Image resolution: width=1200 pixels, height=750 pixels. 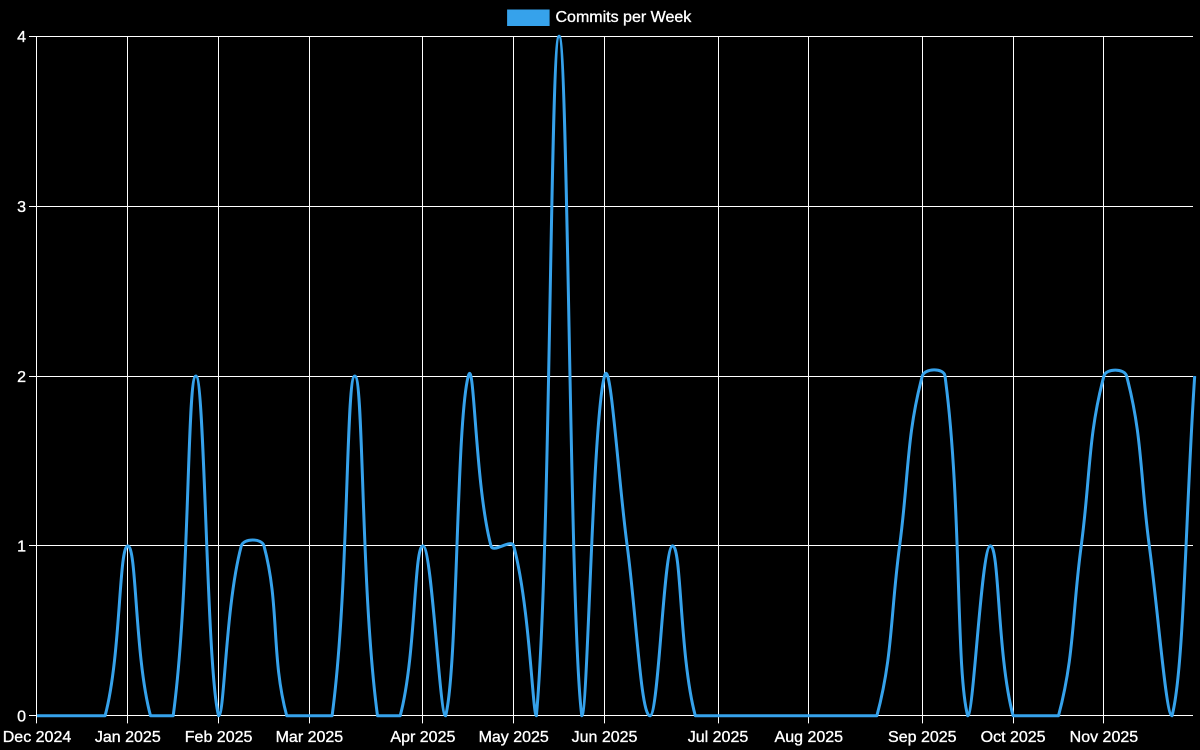 I want to click on svg-text: Nov 2025, so click(x=1104, y=737).